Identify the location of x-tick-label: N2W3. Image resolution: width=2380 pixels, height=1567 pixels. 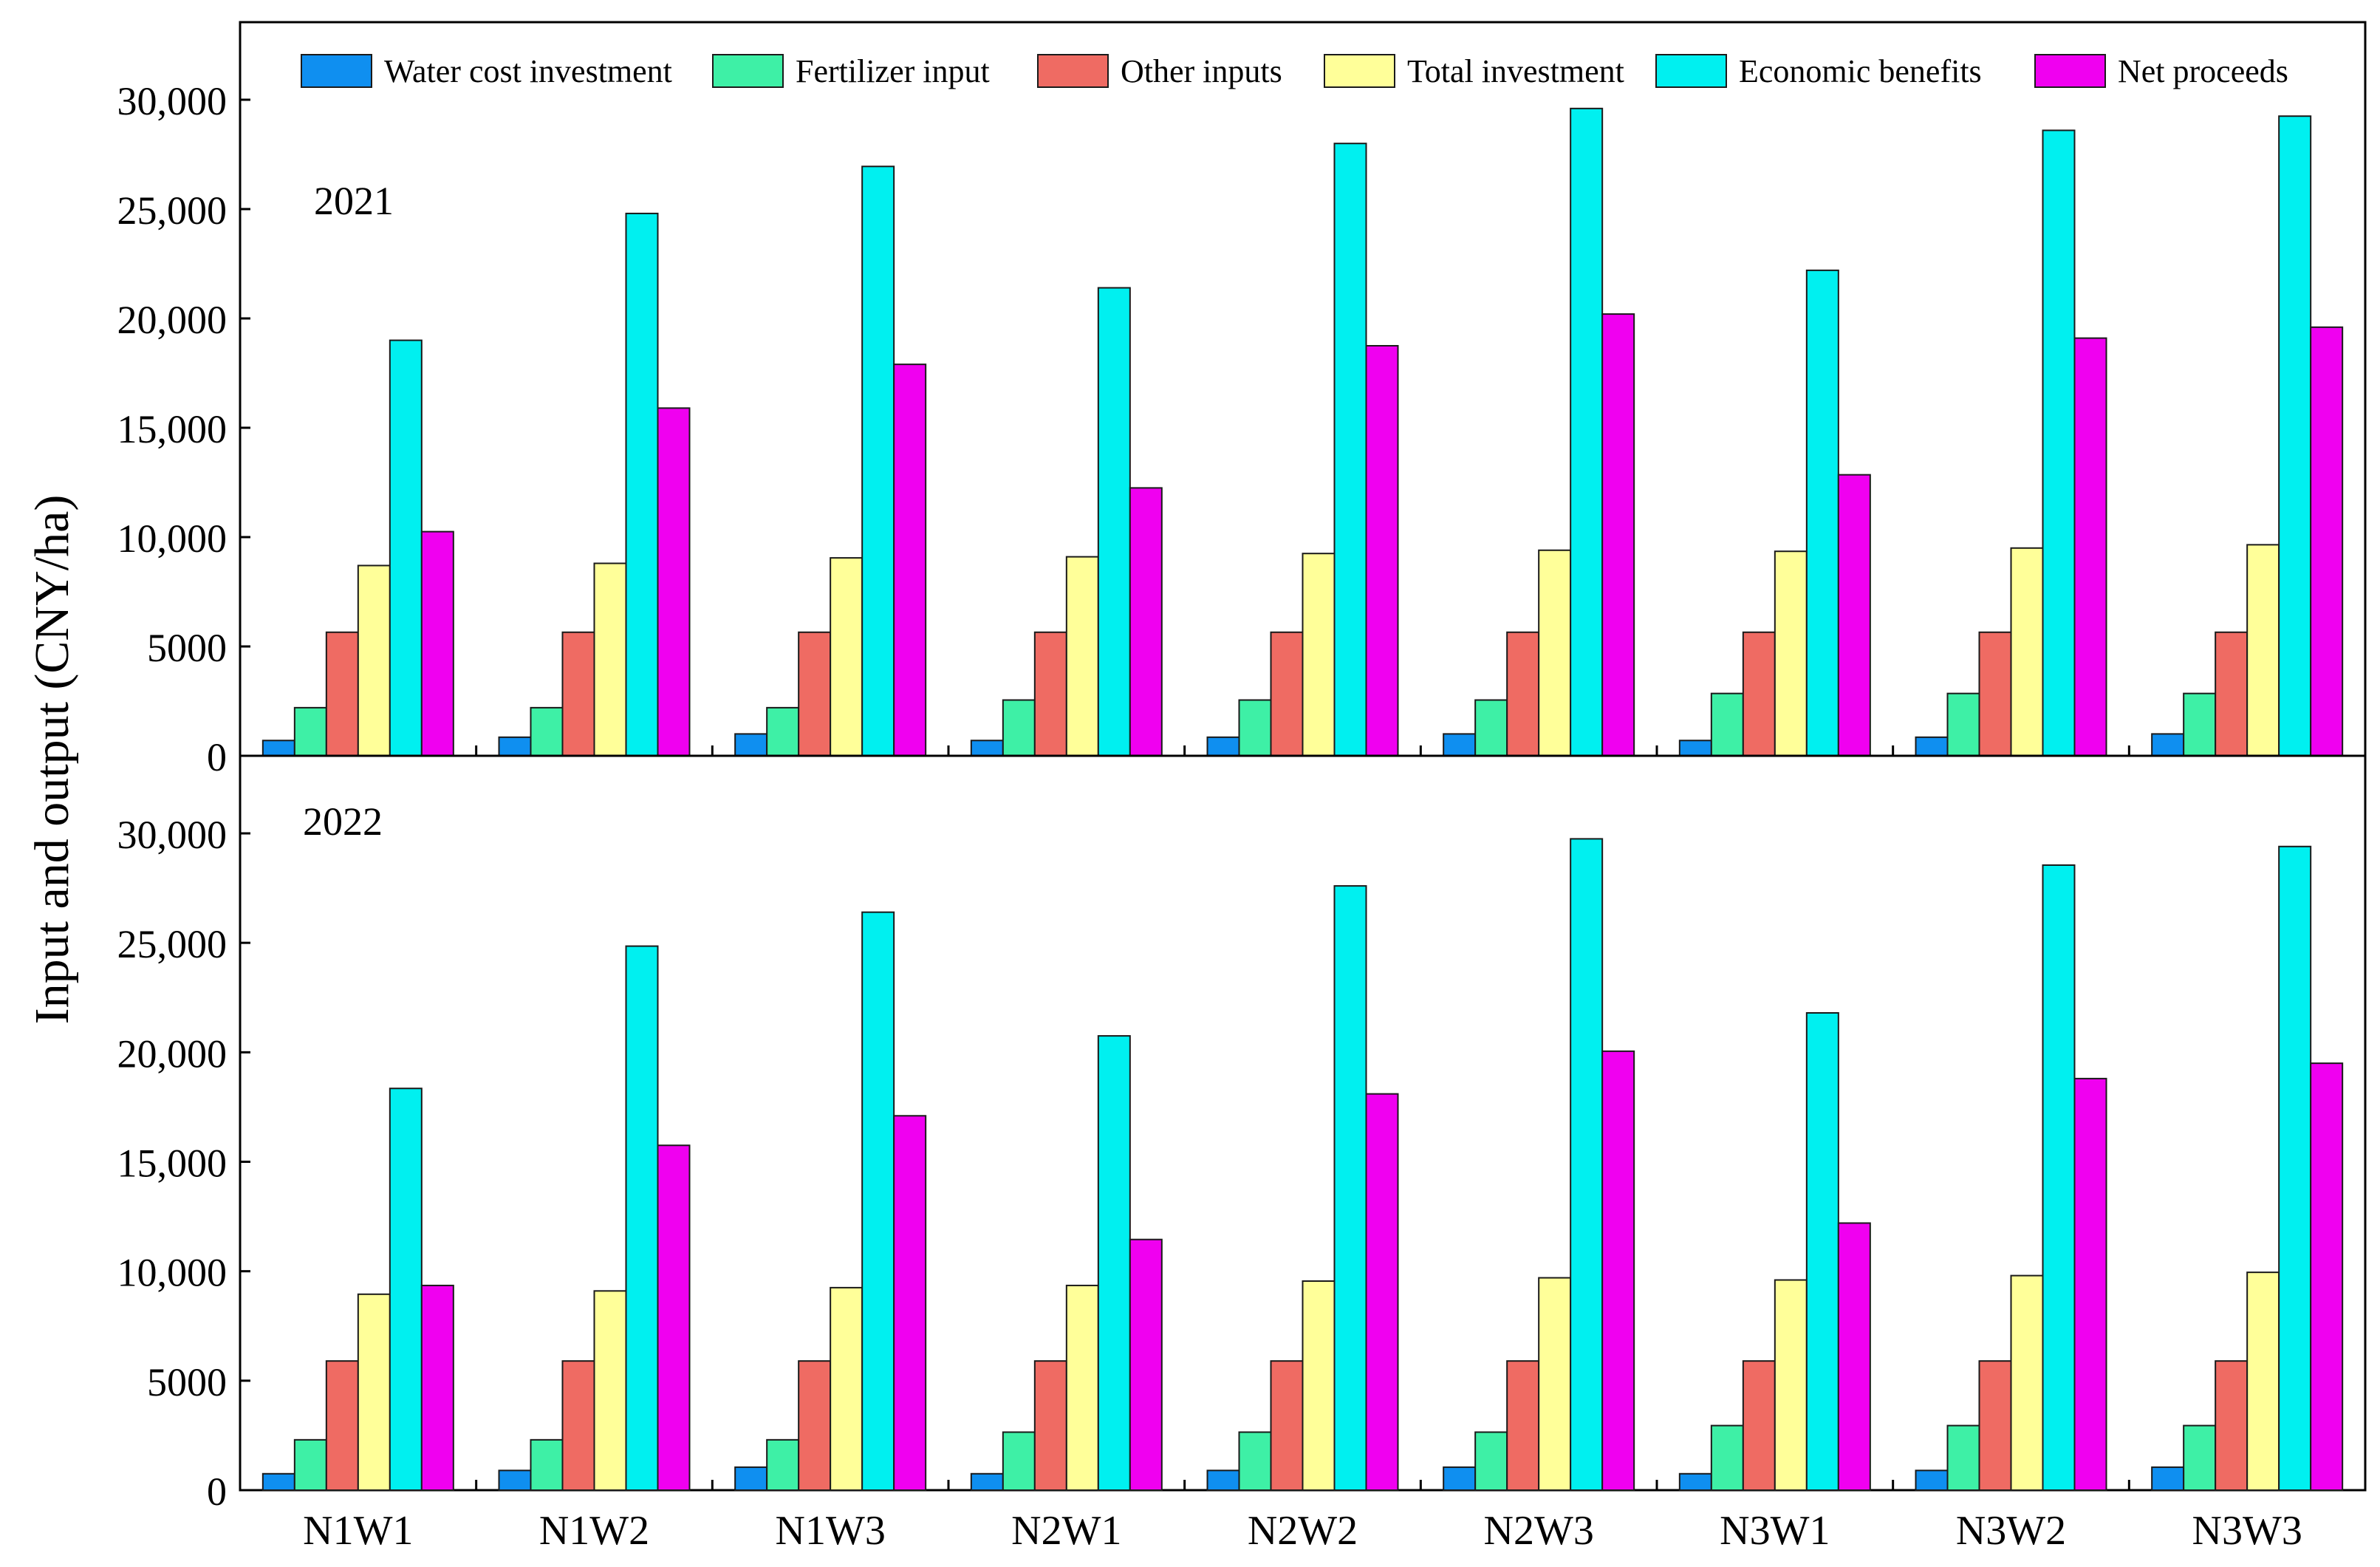
(1539, 1531).